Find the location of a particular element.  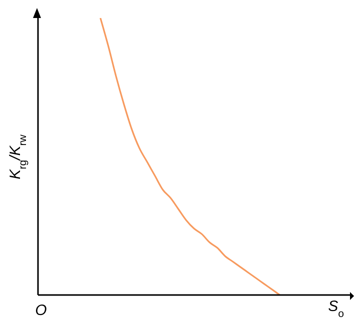

x-axis-title: S$_{o}$ is located at coordinates (336, 309).